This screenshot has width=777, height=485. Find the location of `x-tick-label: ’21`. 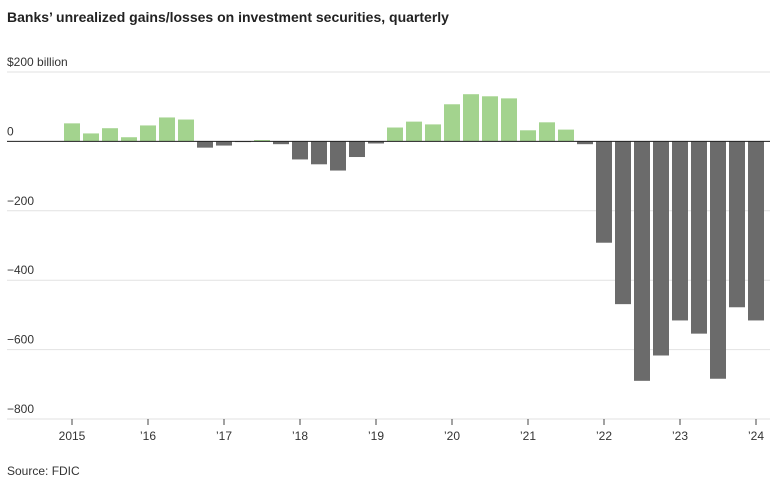

x-tick-label: ’21 is located at coordinates (528, 436).